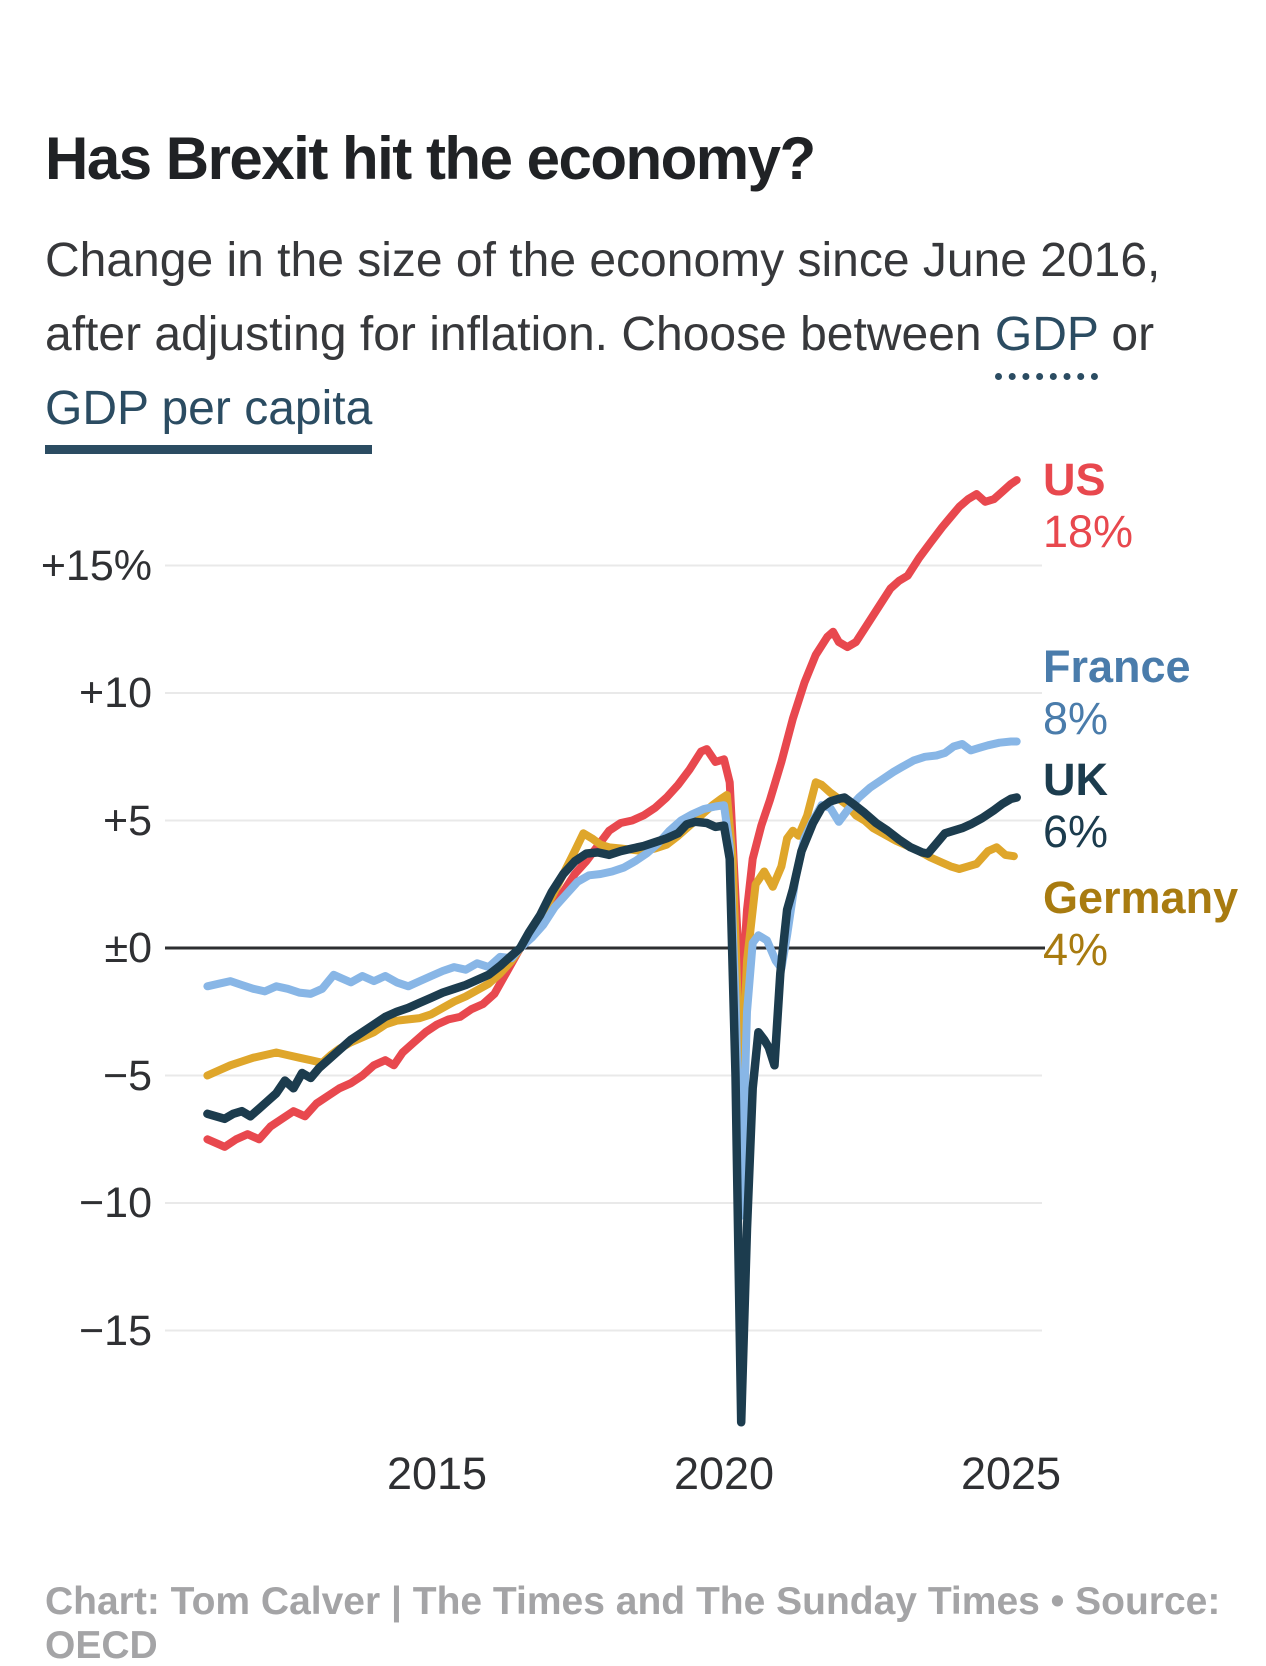  Describe the element at coordinates (1075, 779) in the screenshot. I see `series-label-uk: UK` at that location.